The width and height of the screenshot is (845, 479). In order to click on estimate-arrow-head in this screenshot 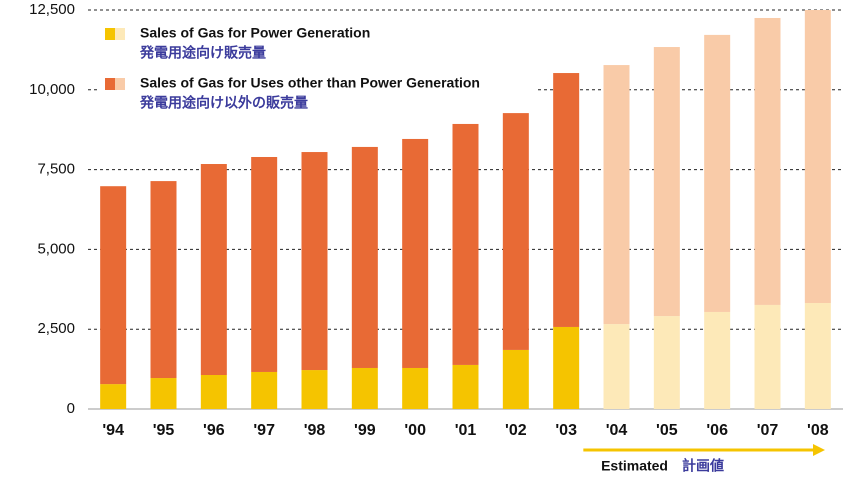, I will do `click(819, 450)`.